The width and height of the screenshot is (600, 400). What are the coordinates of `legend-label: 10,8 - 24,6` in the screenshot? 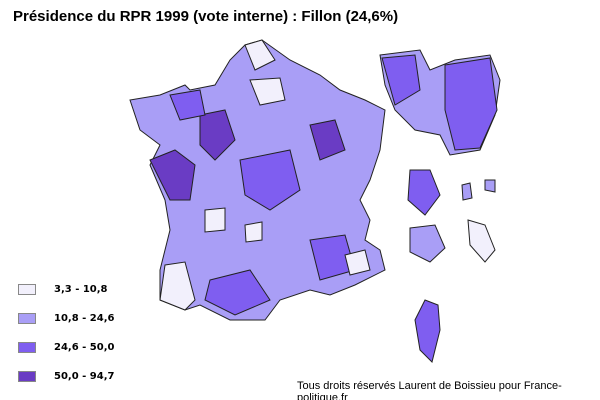 It's located at (84, 318).